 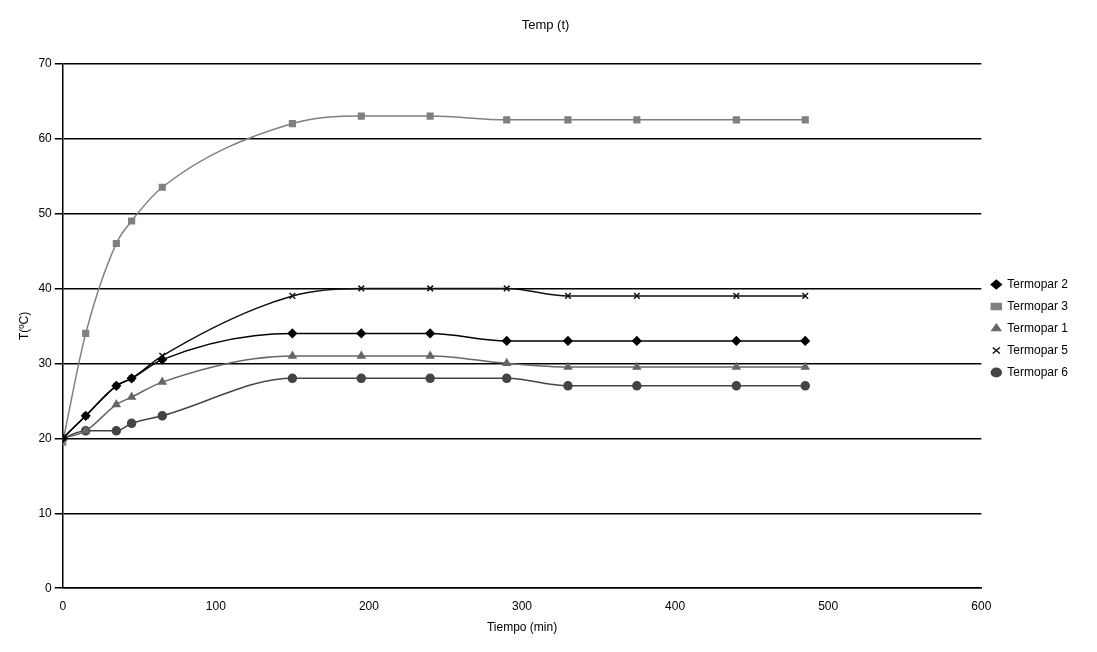 What do you see at coordinates (45, 62) in the screenshot?
I see `y-tick-label: 70` at bounding box center [45, 62].